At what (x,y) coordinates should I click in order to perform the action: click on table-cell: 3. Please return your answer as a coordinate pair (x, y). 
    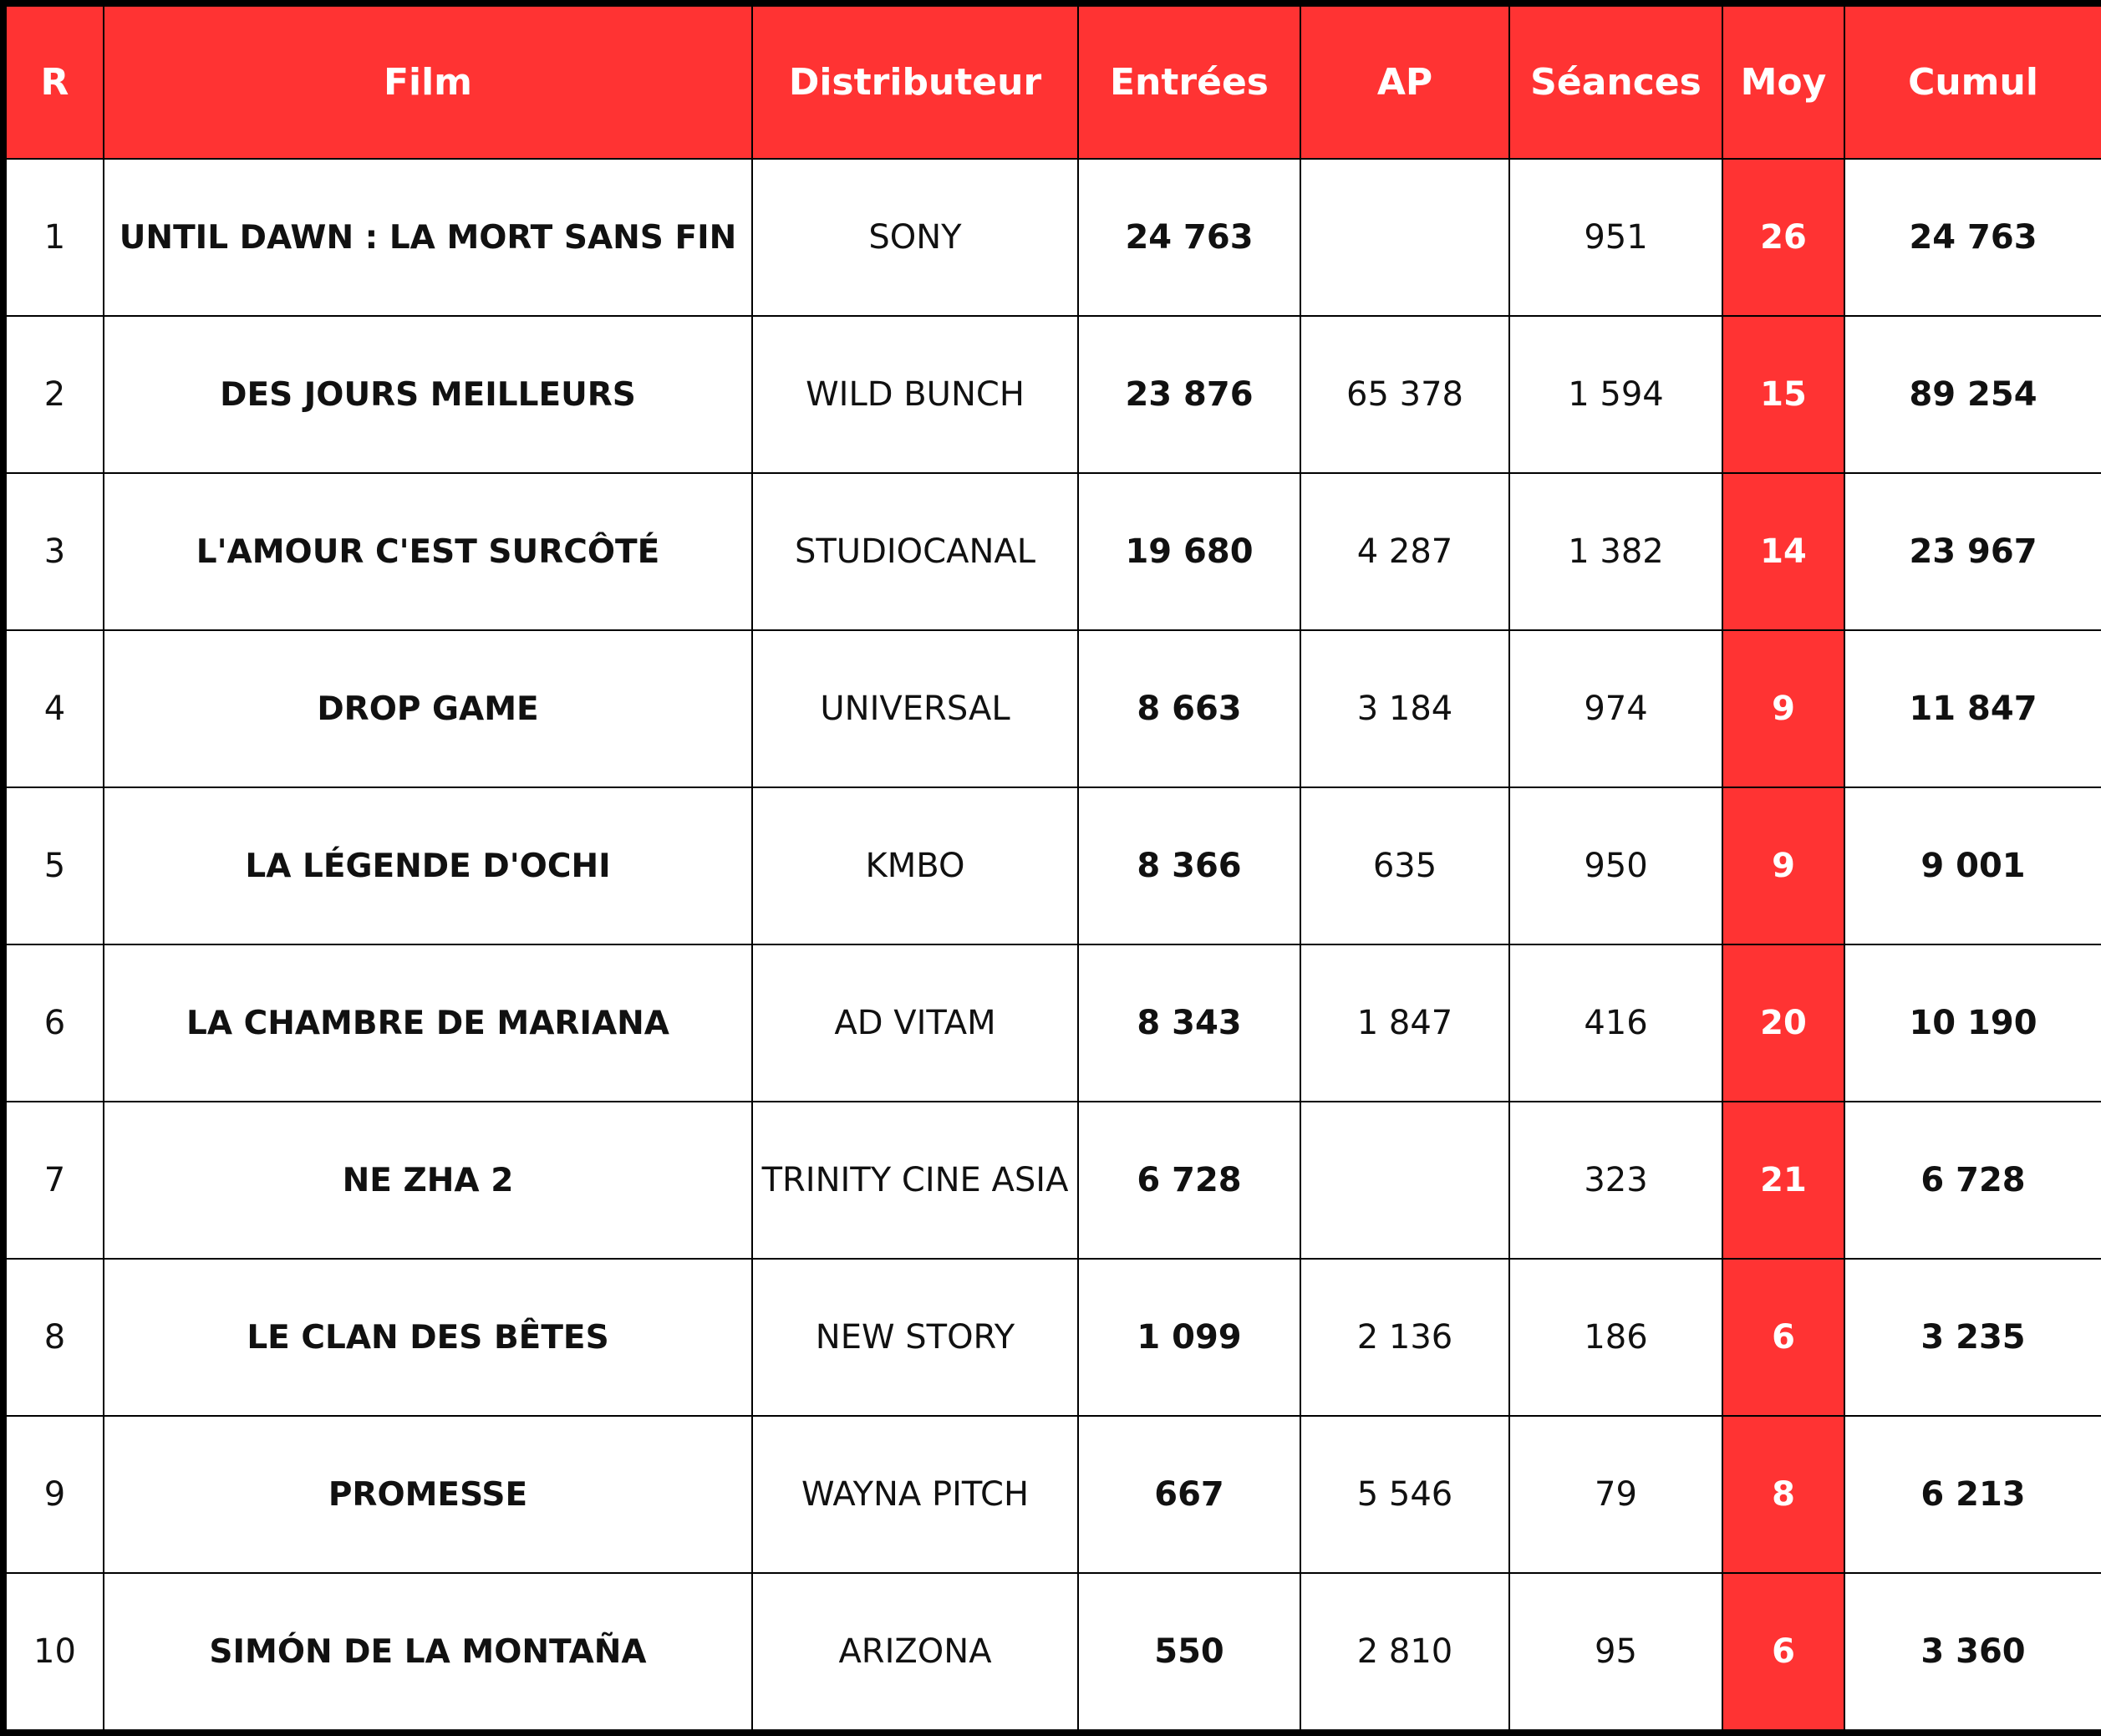
    Looking at the image, I should click on (53, 551).